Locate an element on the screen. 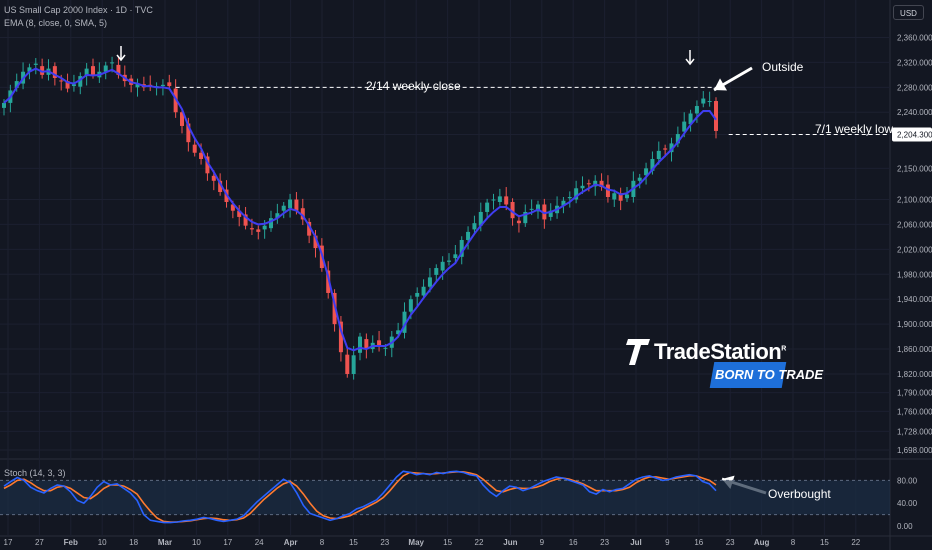 This screenshot has width=932, height=550. currency-button: USD is located at coordinates (908, 12).